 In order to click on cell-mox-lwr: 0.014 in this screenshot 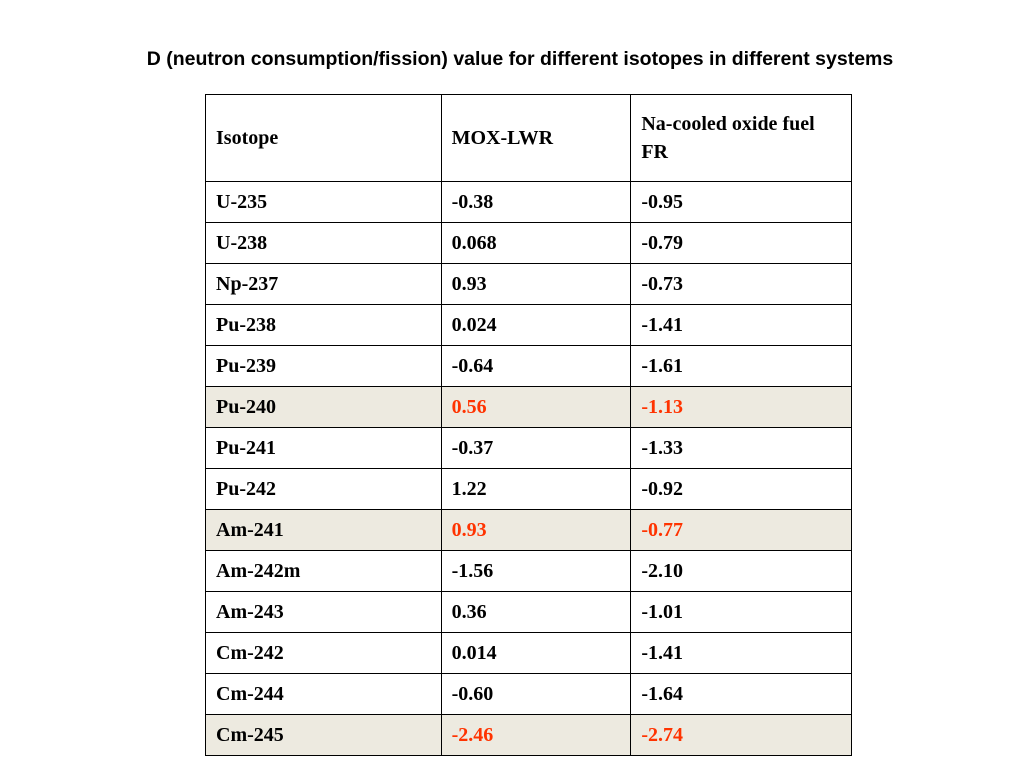, I will do `click(536, 653)`.